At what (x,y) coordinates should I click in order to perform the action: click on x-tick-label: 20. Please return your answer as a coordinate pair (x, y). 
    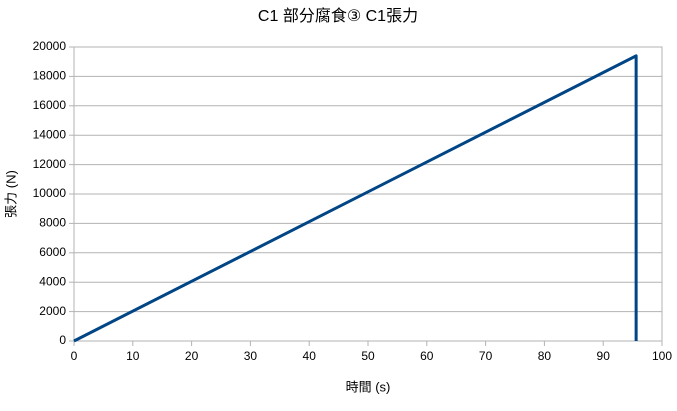
    Looking at the image, I should click on (192, 356).